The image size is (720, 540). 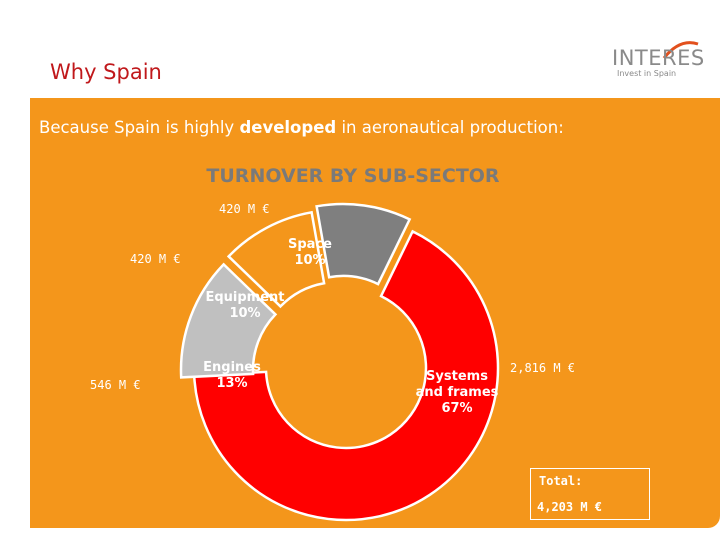 I want to click on interes-logo: INTERES Invest in Spain, so click(x=662, y=61).